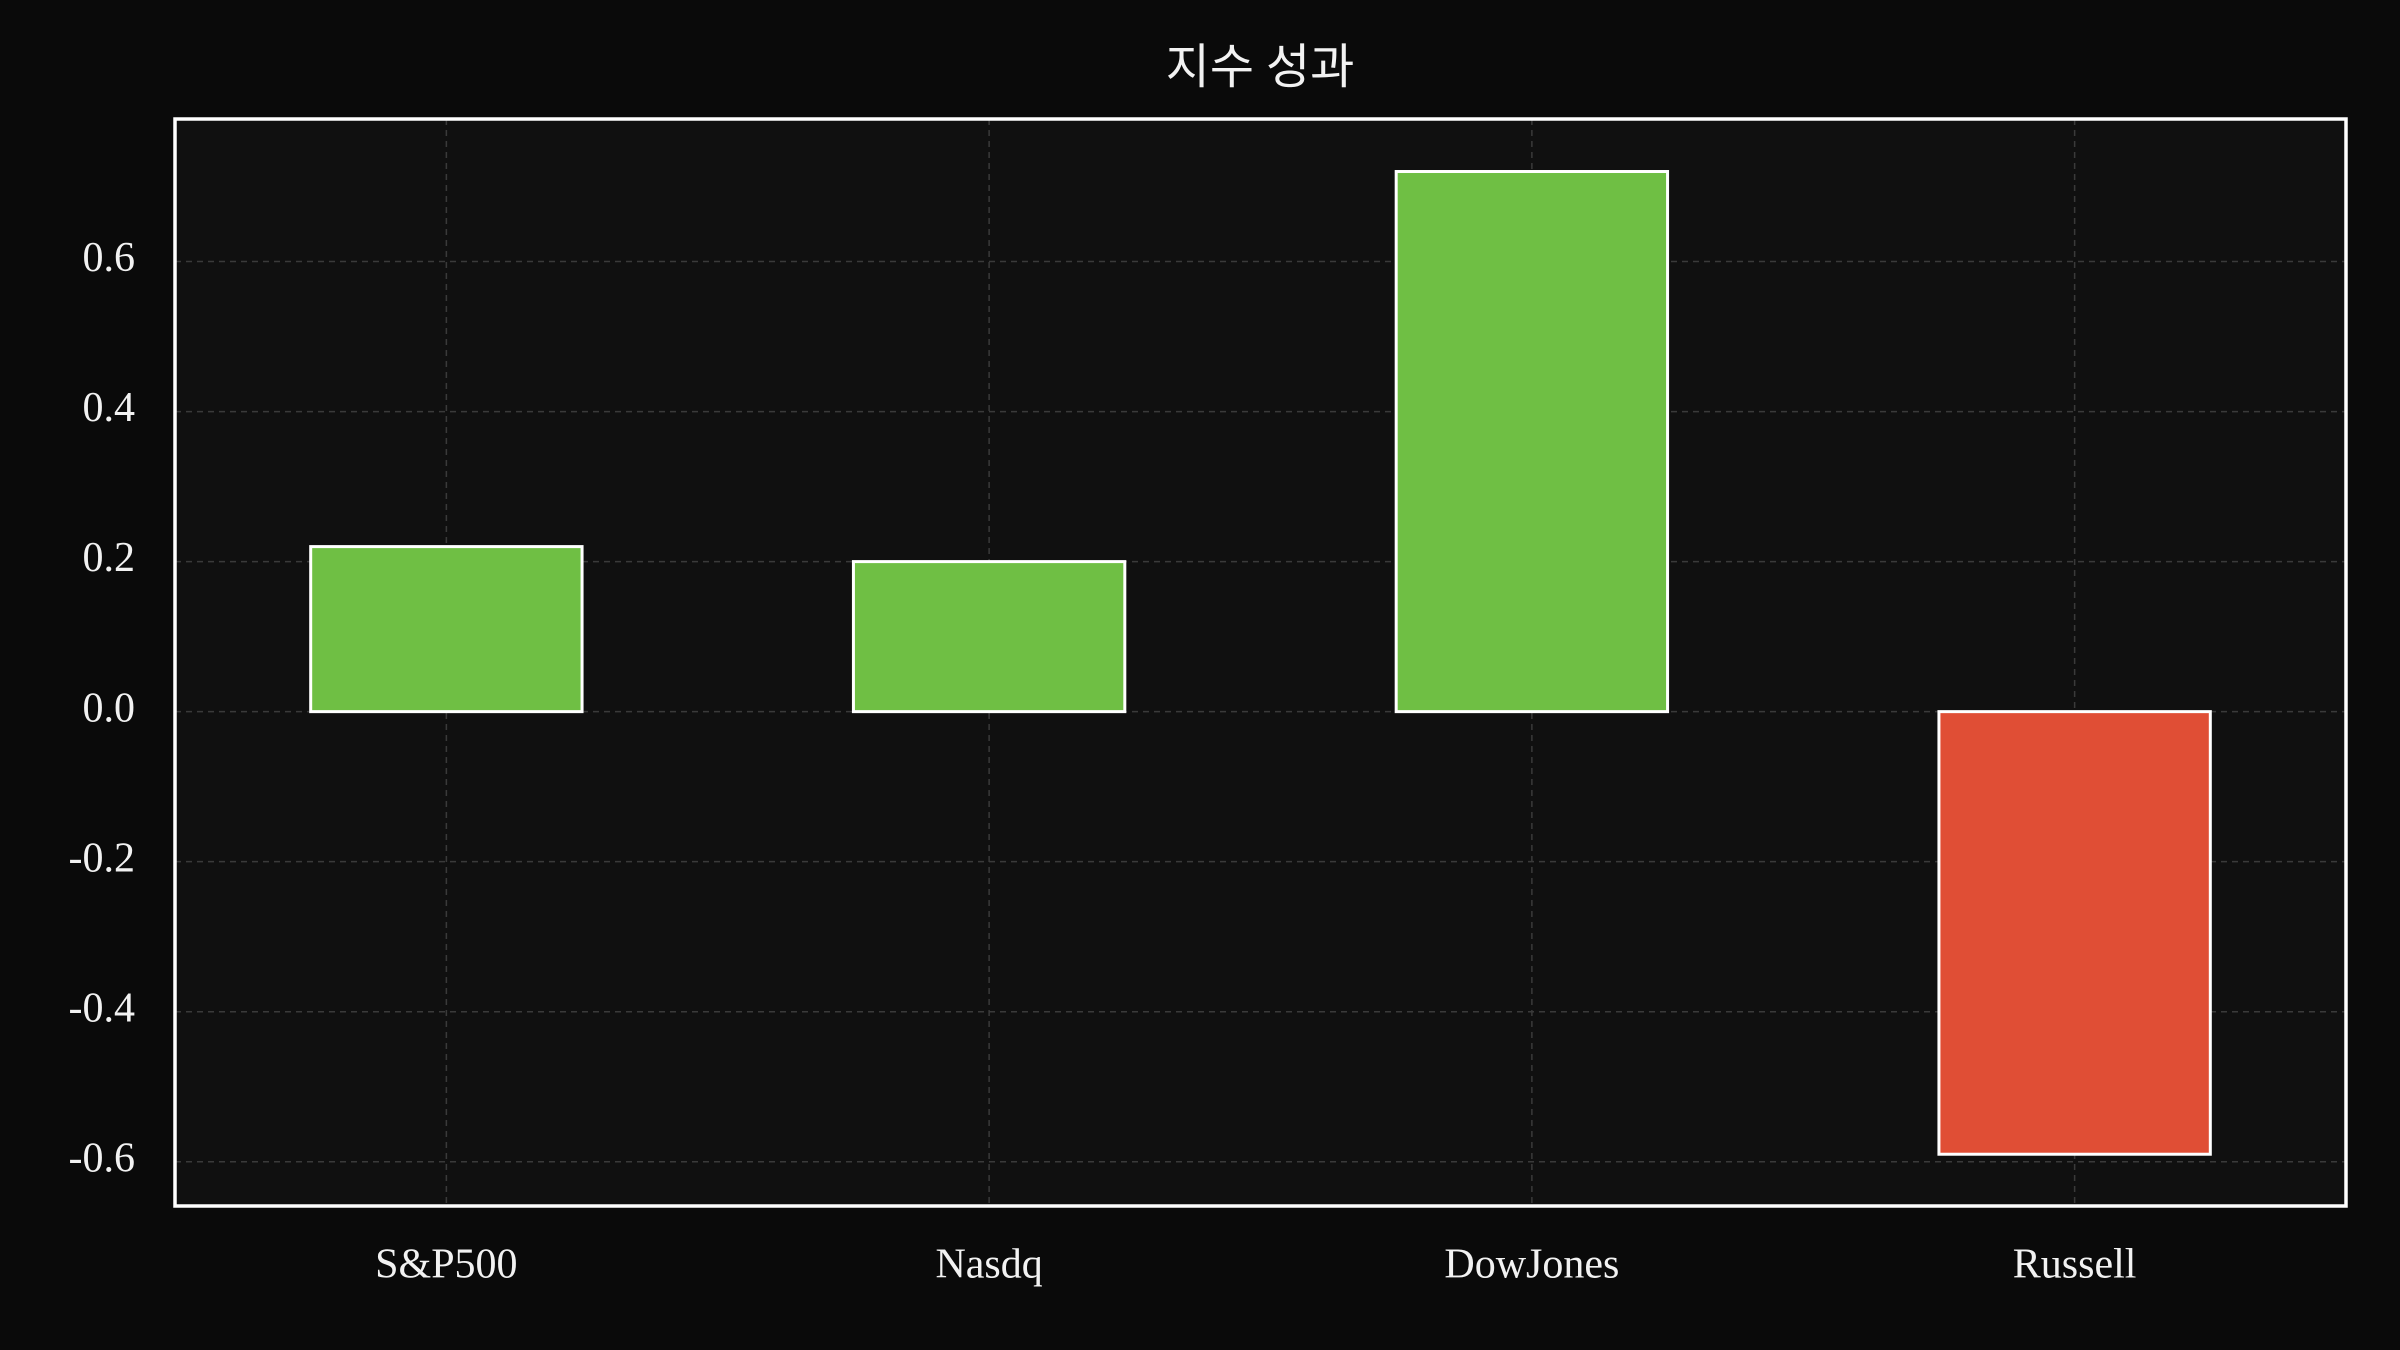 The height and width of the screenshot is (1350, 2400). I want to click on x-tick-label: S&P500, so click(446, 1265).